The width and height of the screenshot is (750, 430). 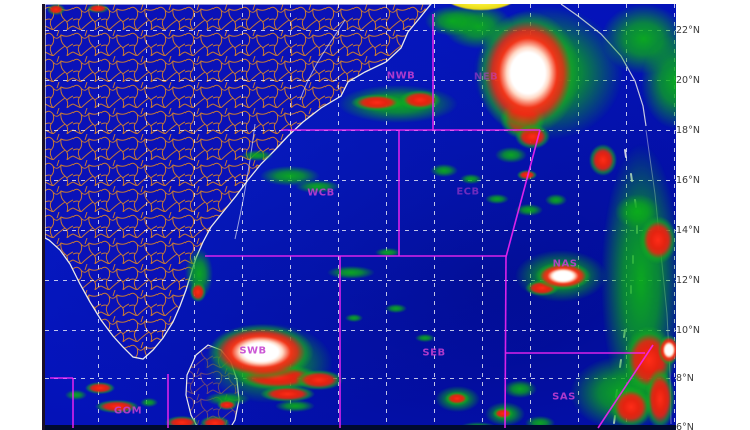 What do you see at coordinates (711, 215) in the screenshot?
I see `latitude-axis: 22°N 20°N 18°N 16°N 14°N 12°N 10°N 8°N 6°N` at bounding box center [711, 215].